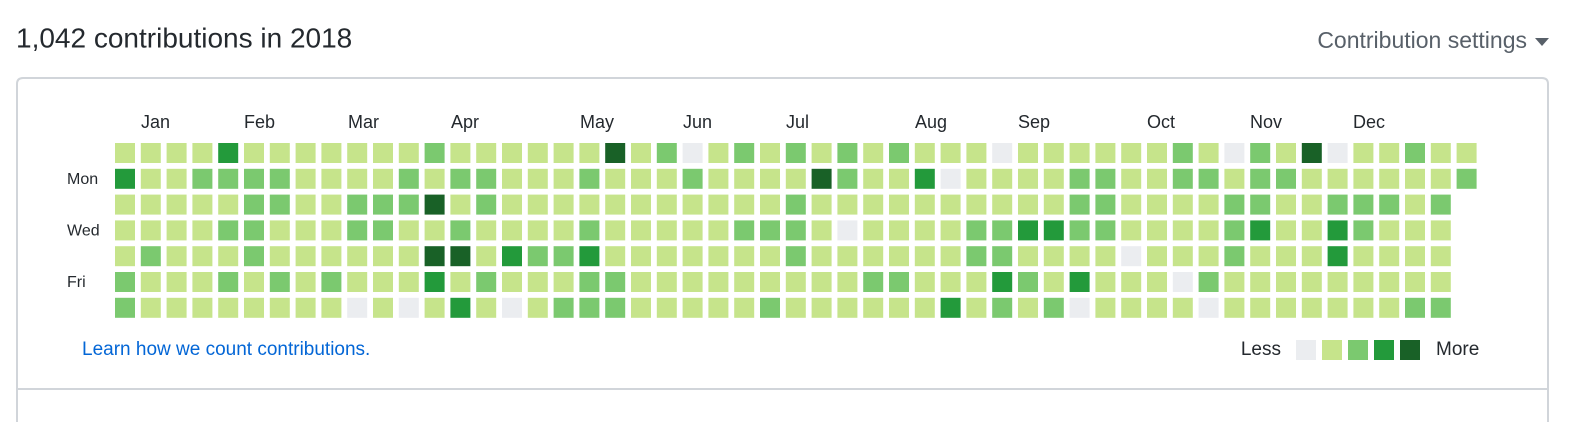 This screenshot has height=422, width=1580. What do you see at coordinates (1422, 40) in the screenshot?
I see `settings-menu: Contribution settings` at bounding box center [1422, 40].